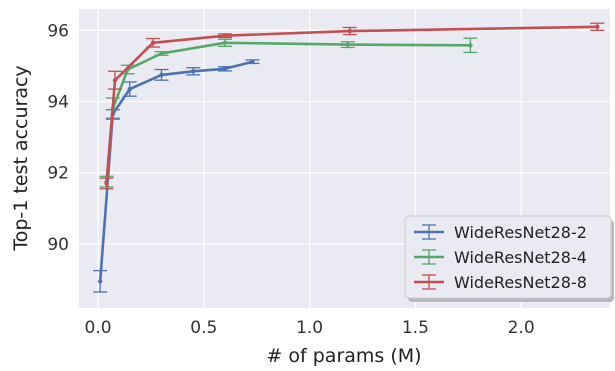 This screenshot has width=615, height=371. Describe the element at coordinates (520, 282) in the screenshot. I see `legend-label: WideResNet28-8` at that location.